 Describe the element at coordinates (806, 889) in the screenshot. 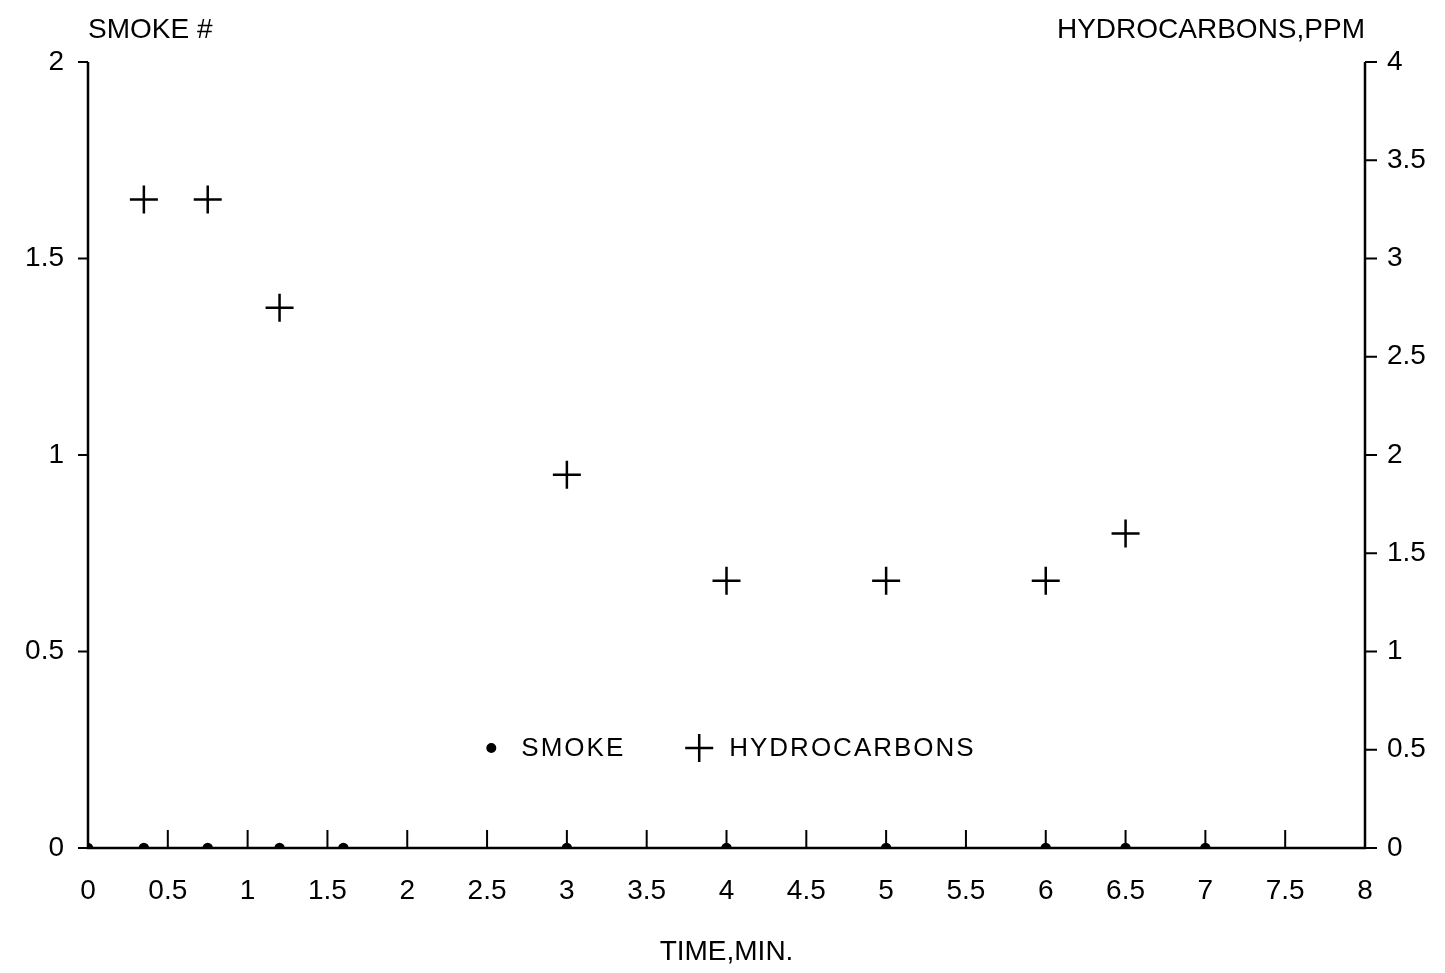

I see `x-tick-label: 4.5` at that location.